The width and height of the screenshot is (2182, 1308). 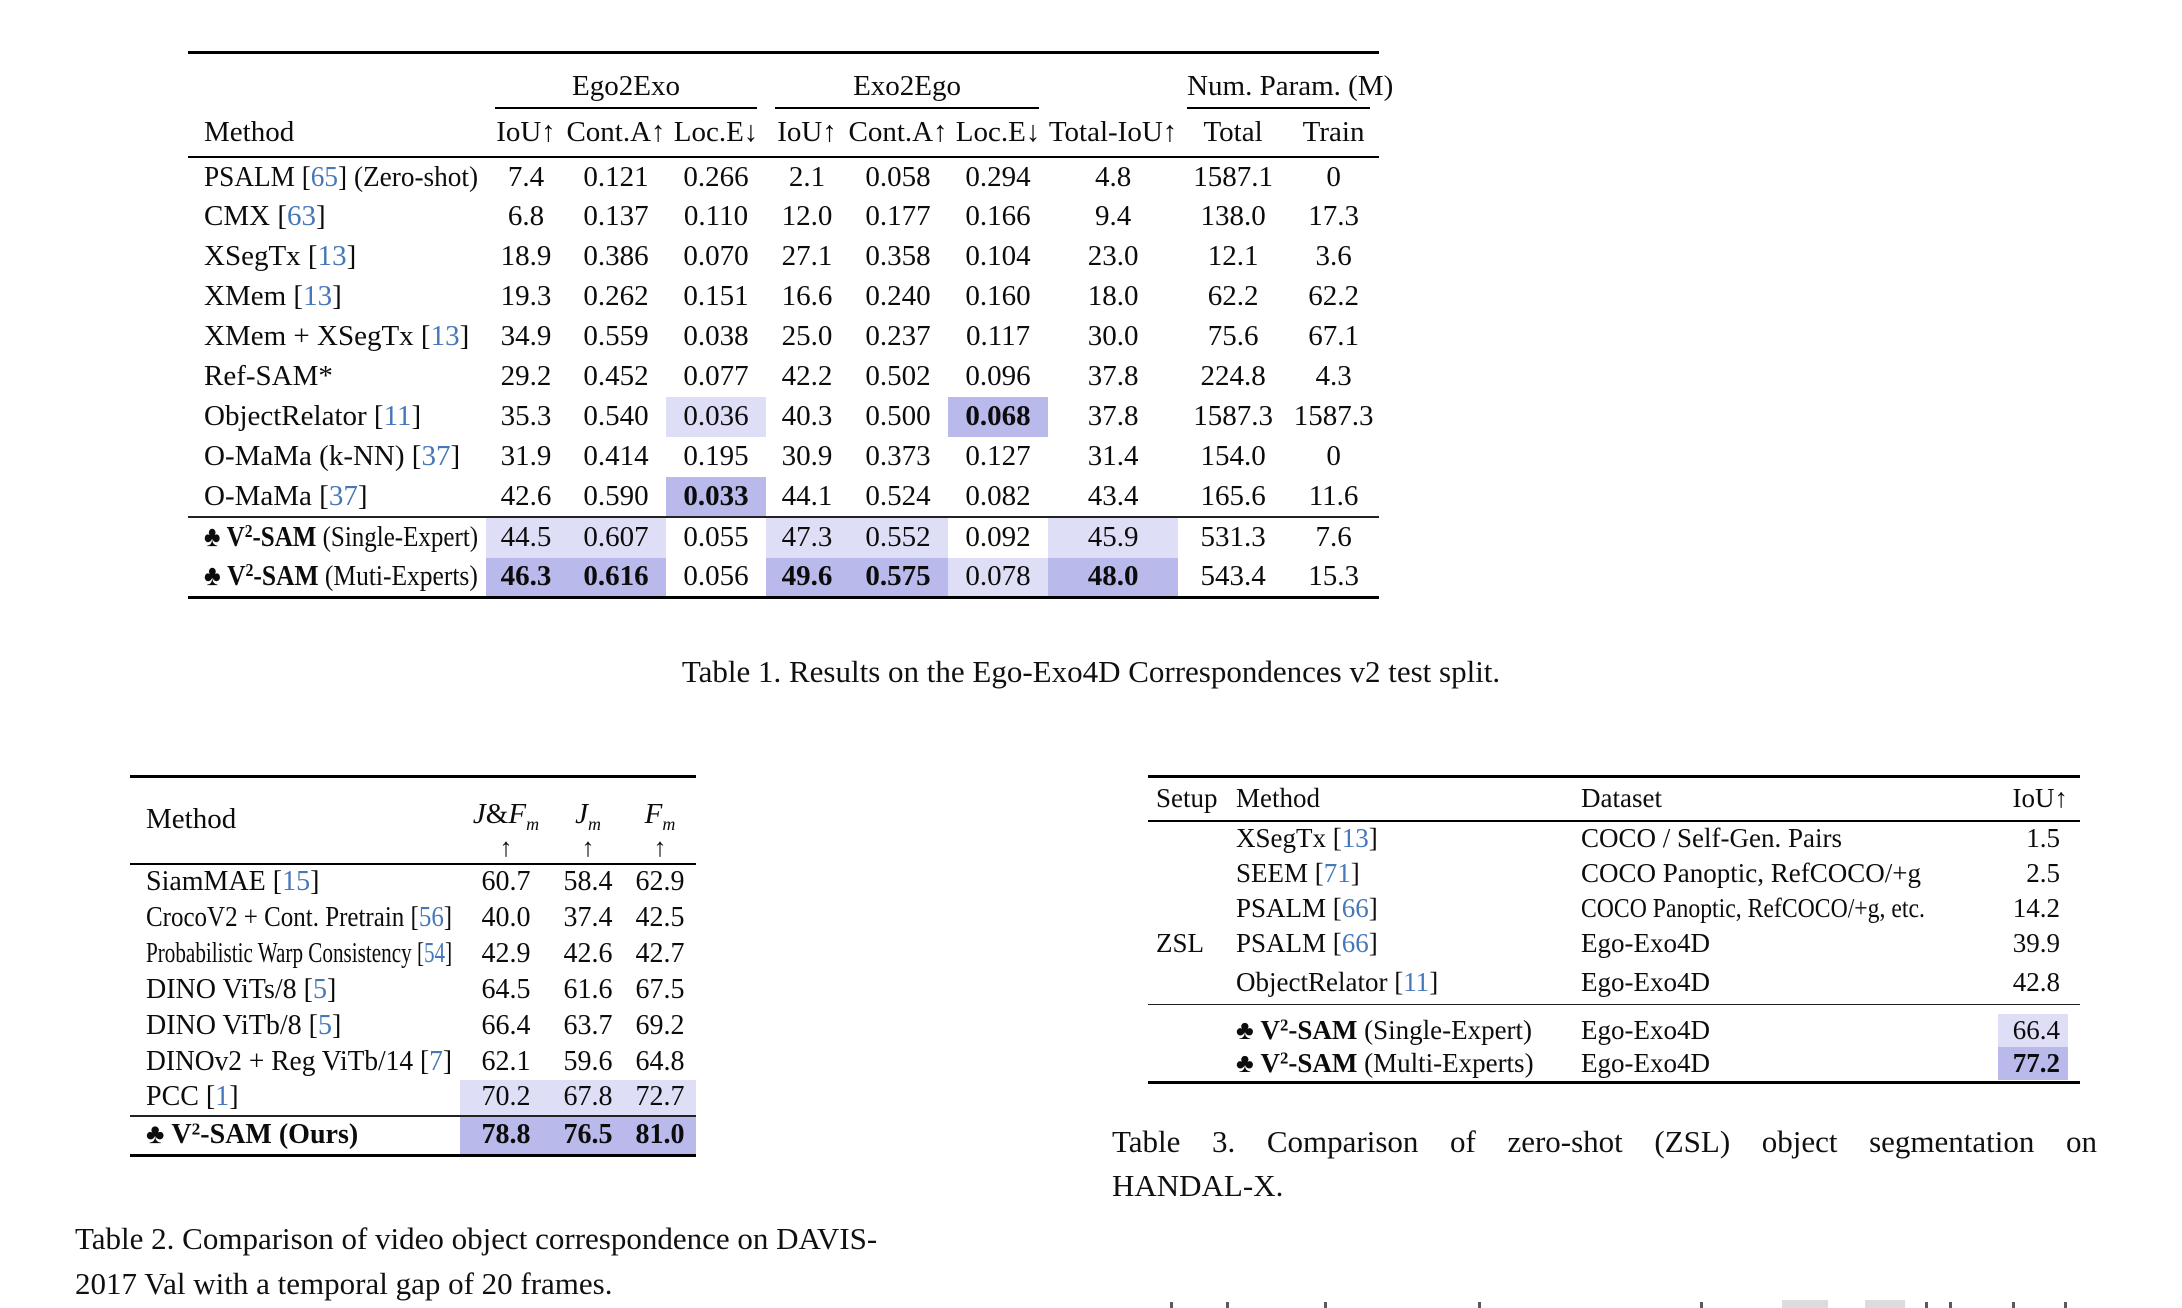 I want to click on column-group-header: Ego2Exo, so click(x=626, y=89).